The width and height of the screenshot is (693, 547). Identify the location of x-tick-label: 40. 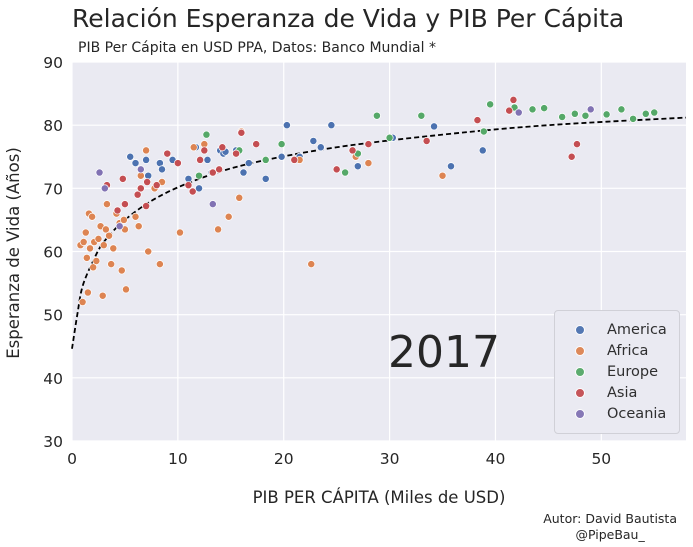
(496, 459).